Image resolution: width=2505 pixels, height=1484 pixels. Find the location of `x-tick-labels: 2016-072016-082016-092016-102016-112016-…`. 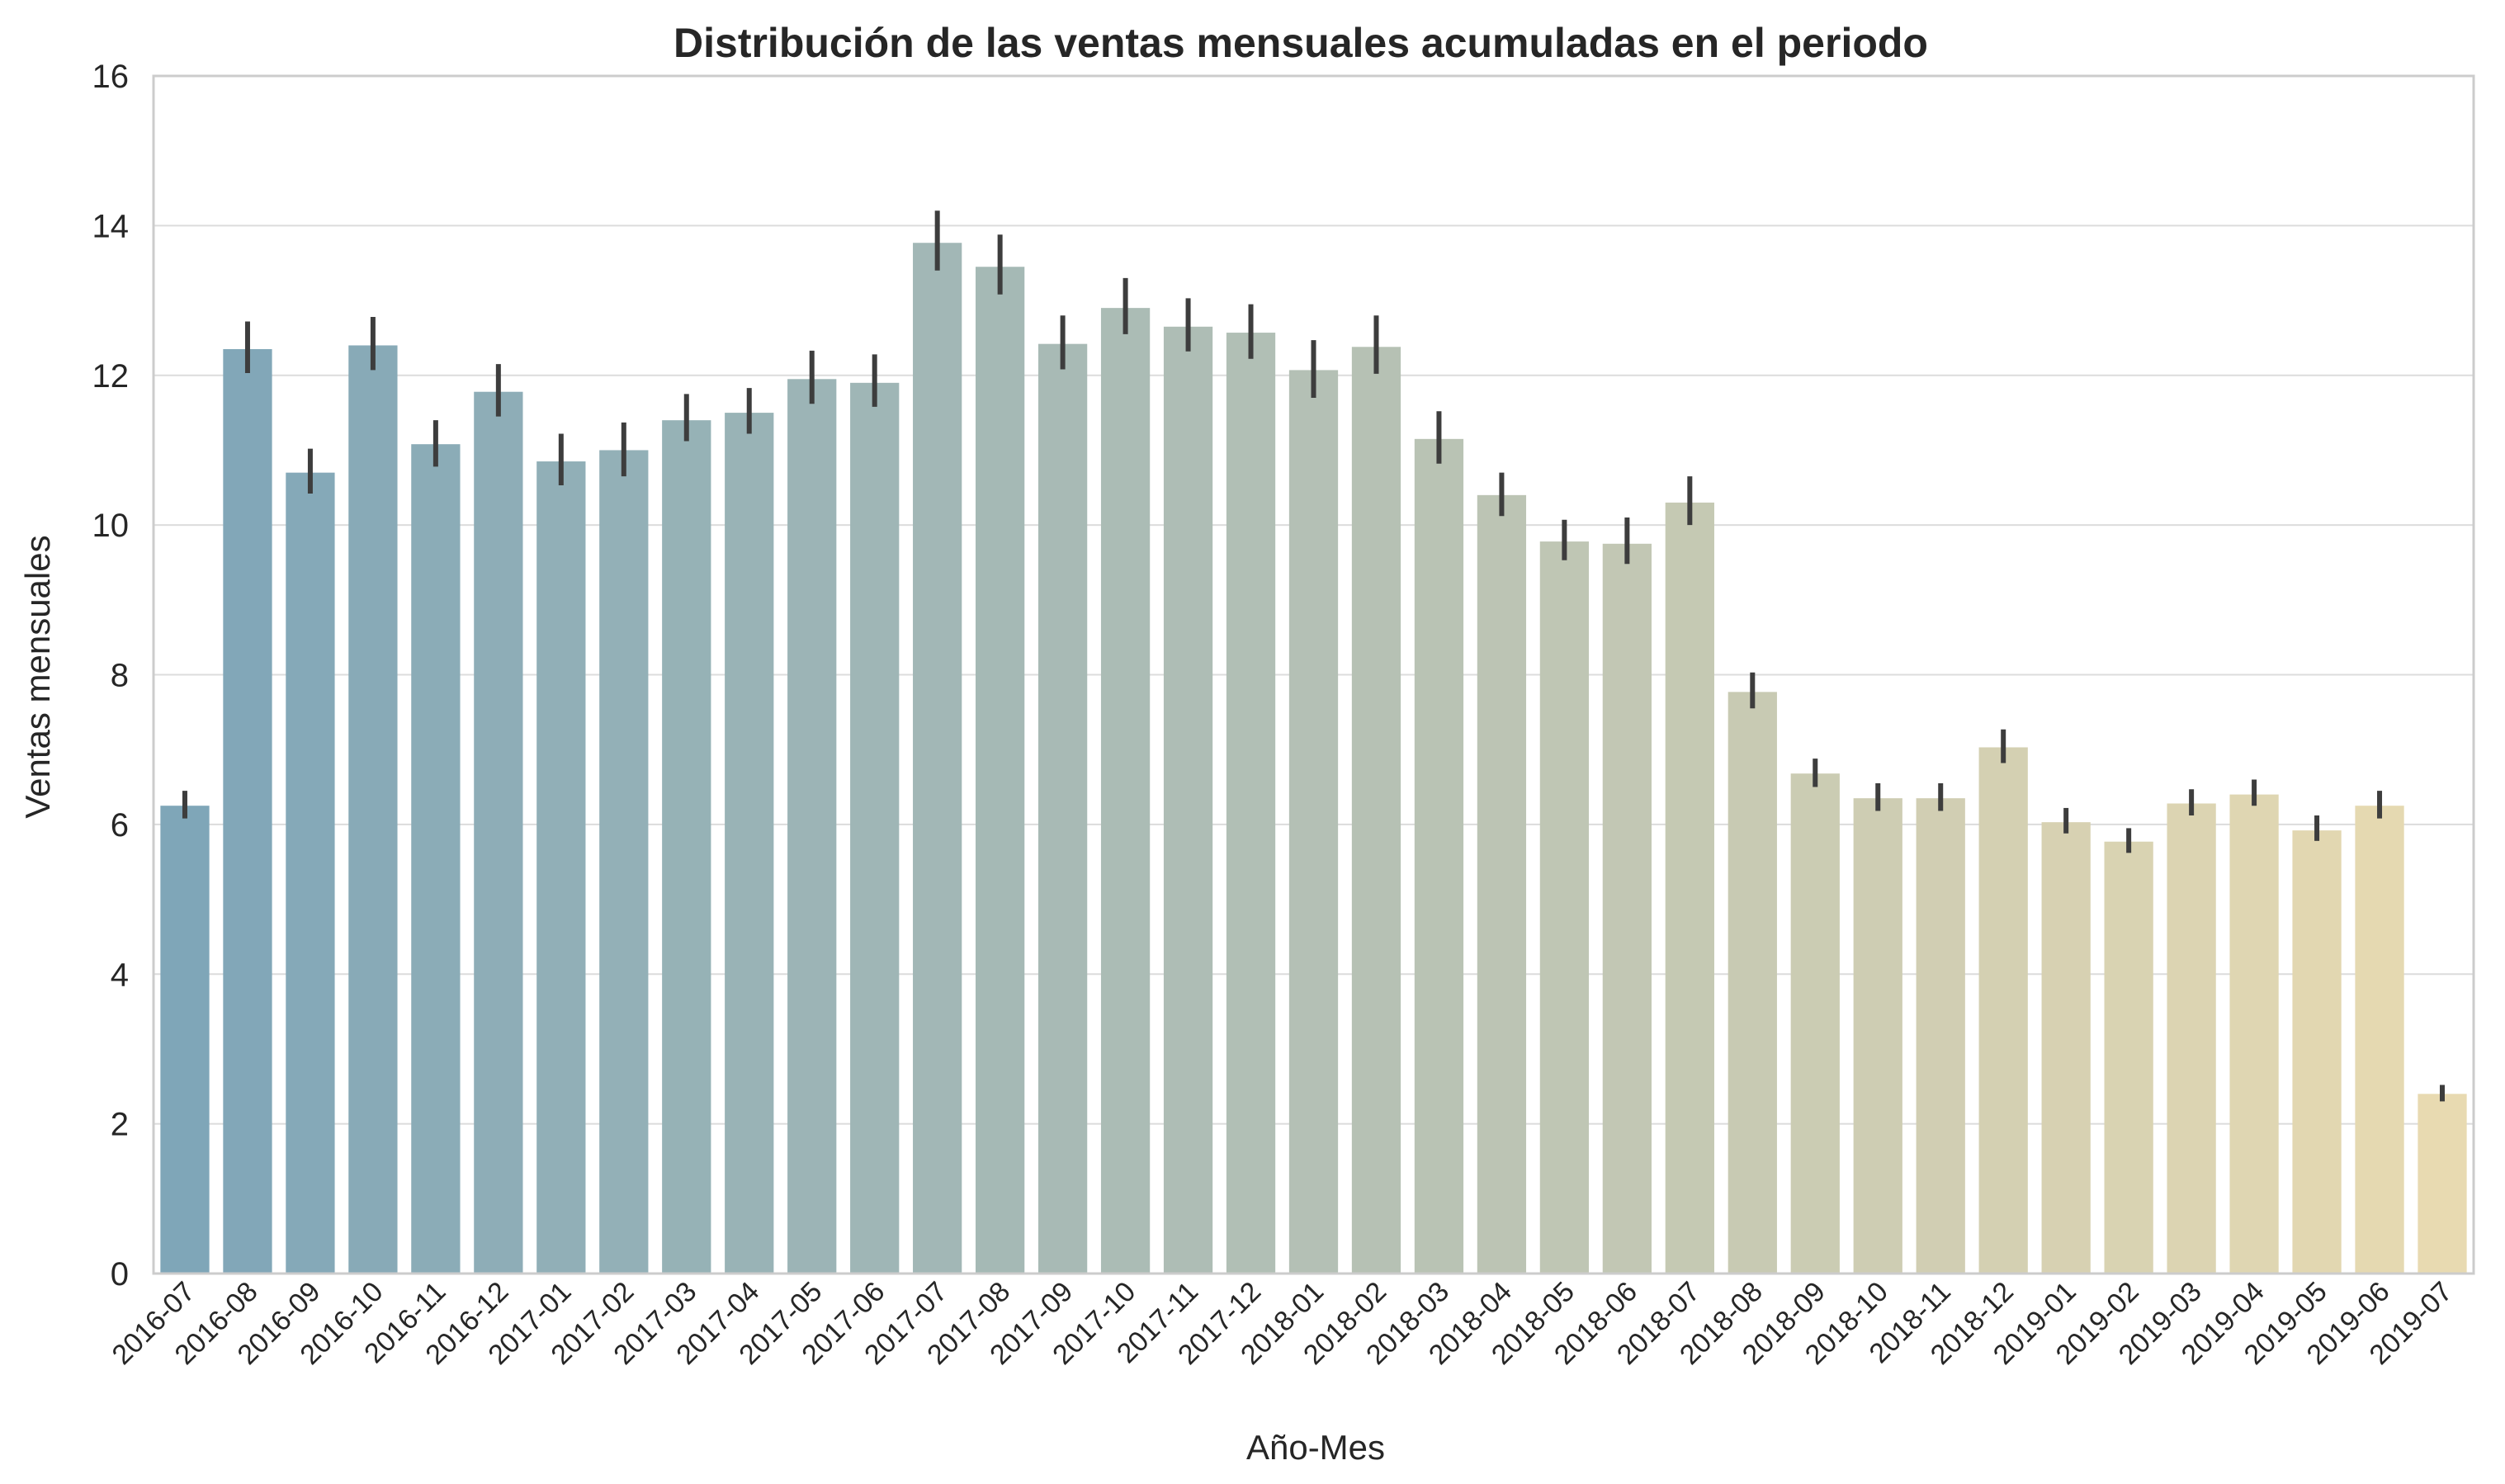

x-tick-labels: 2016-072016-082016-092016-102016-112016-… is located at coordinates (1282, 1323).